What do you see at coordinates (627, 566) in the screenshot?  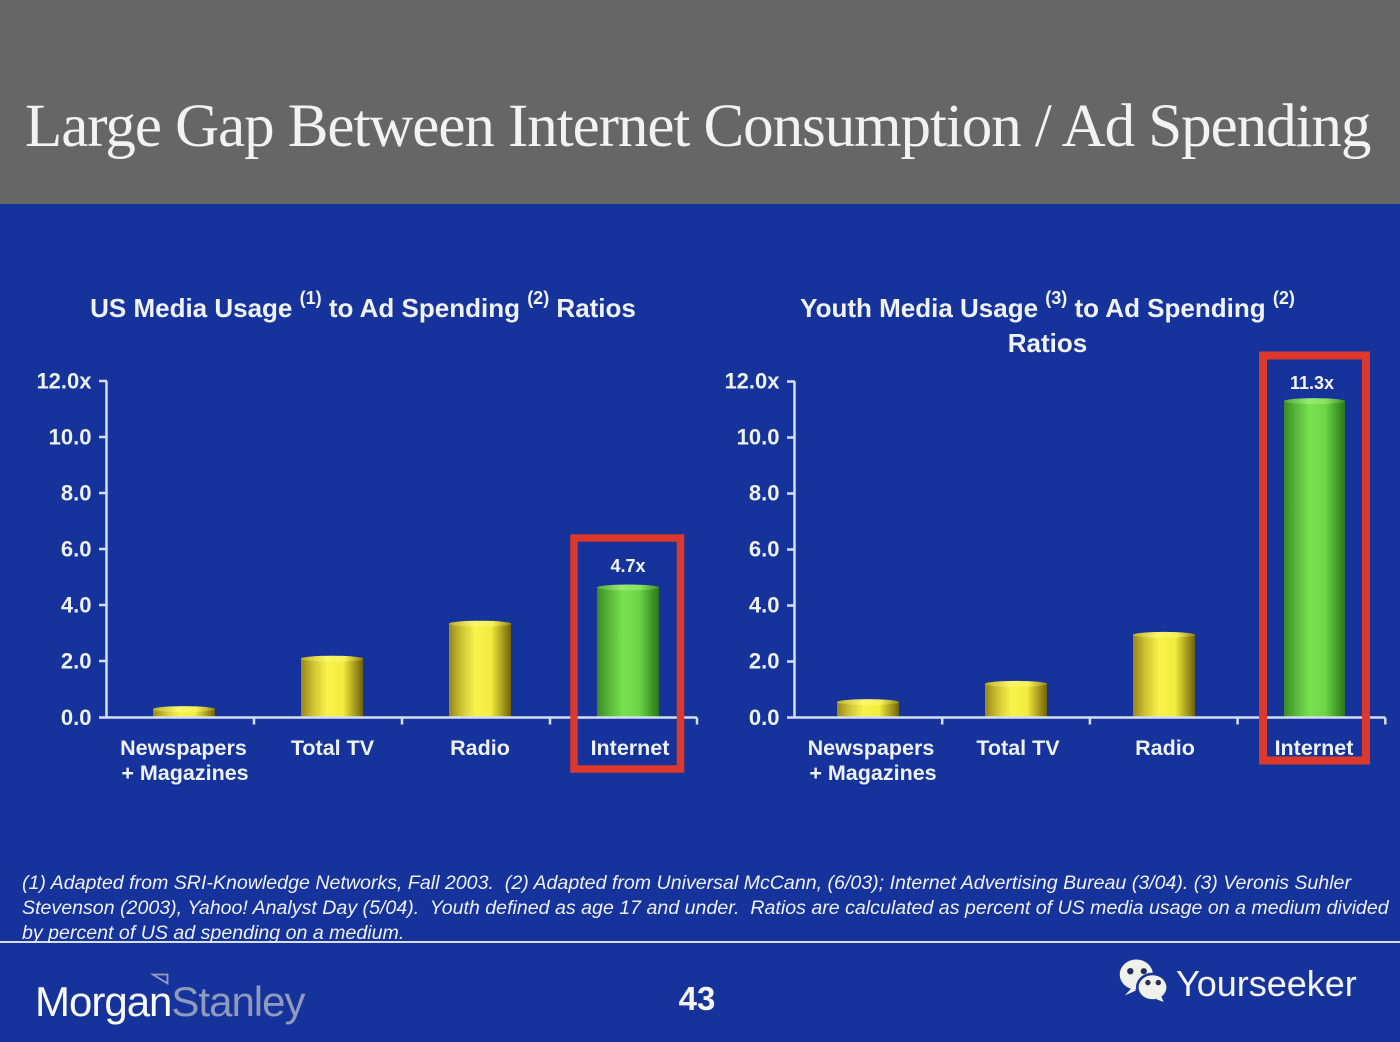 I see `svg-text: 4.7x` at bounding box center [627, 566].